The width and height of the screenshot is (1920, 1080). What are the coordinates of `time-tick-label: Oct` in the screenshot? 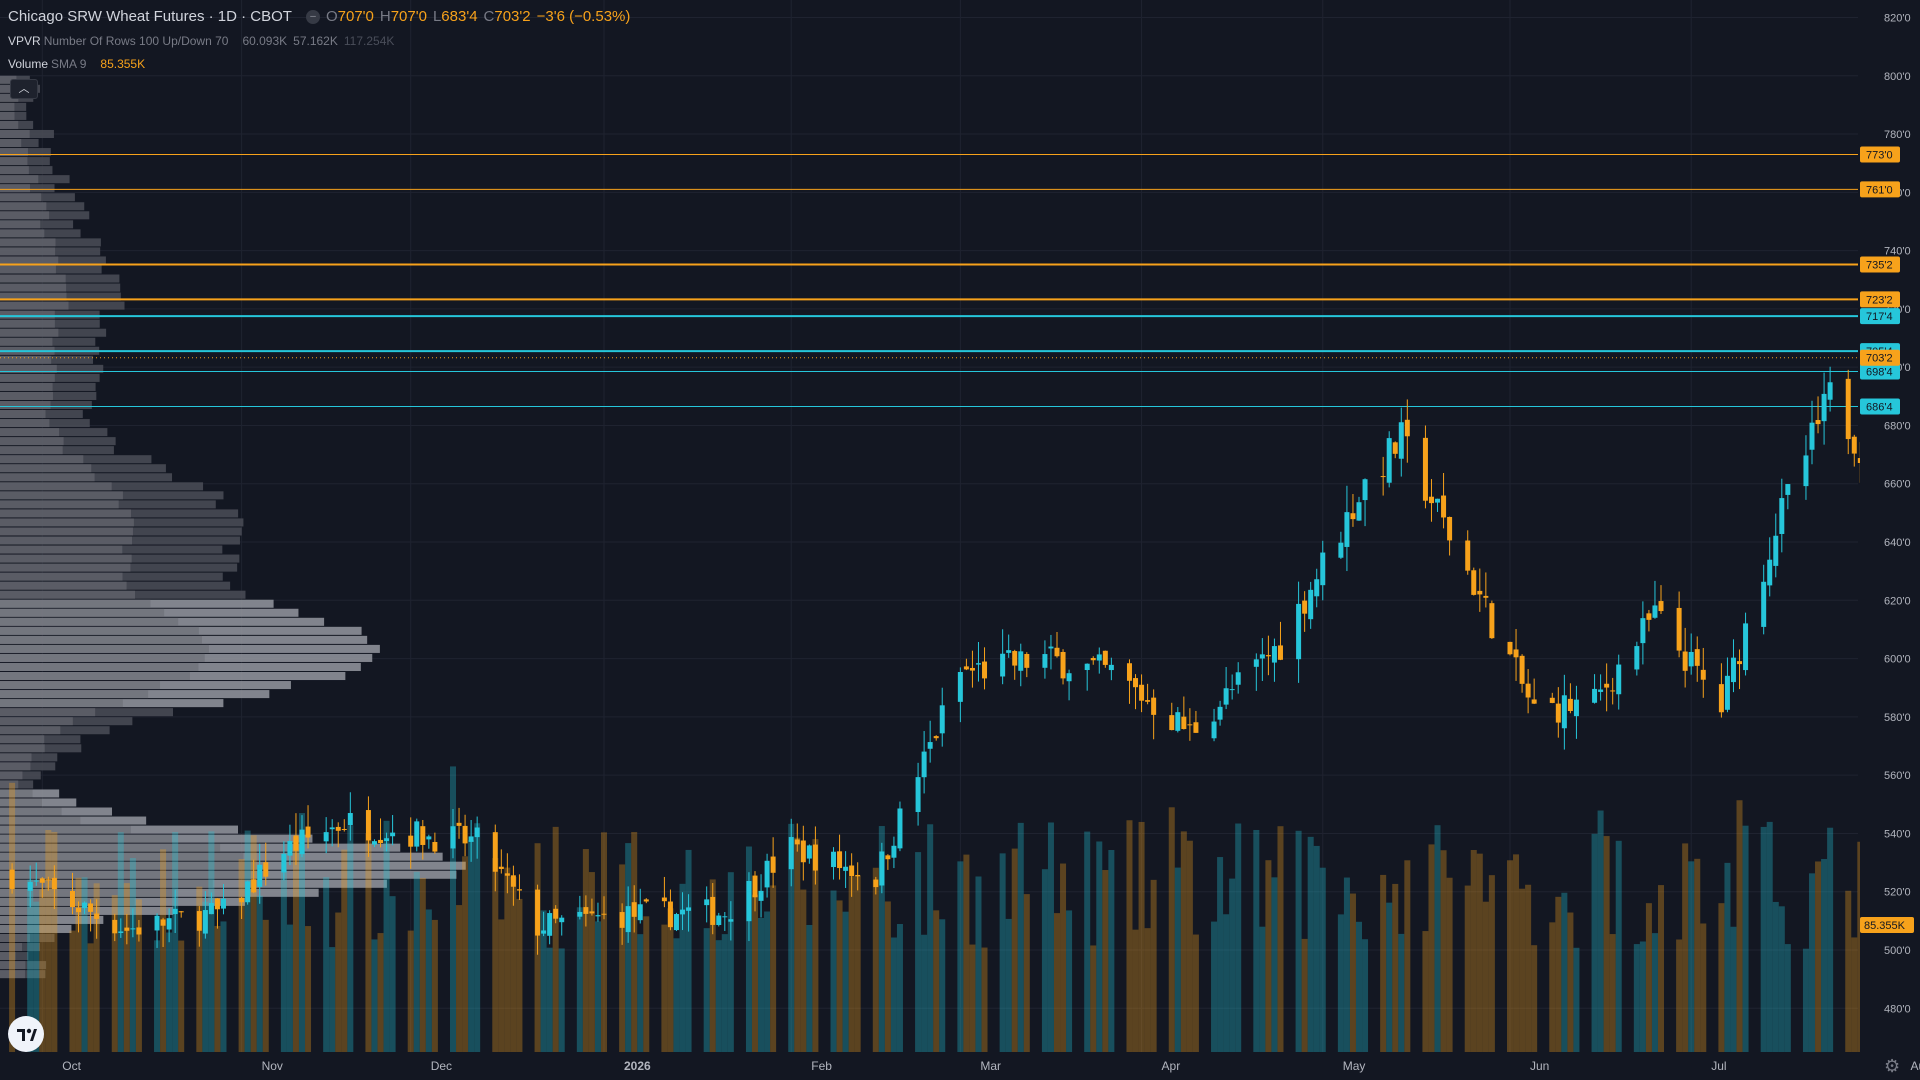 It's located at (71, 1066).